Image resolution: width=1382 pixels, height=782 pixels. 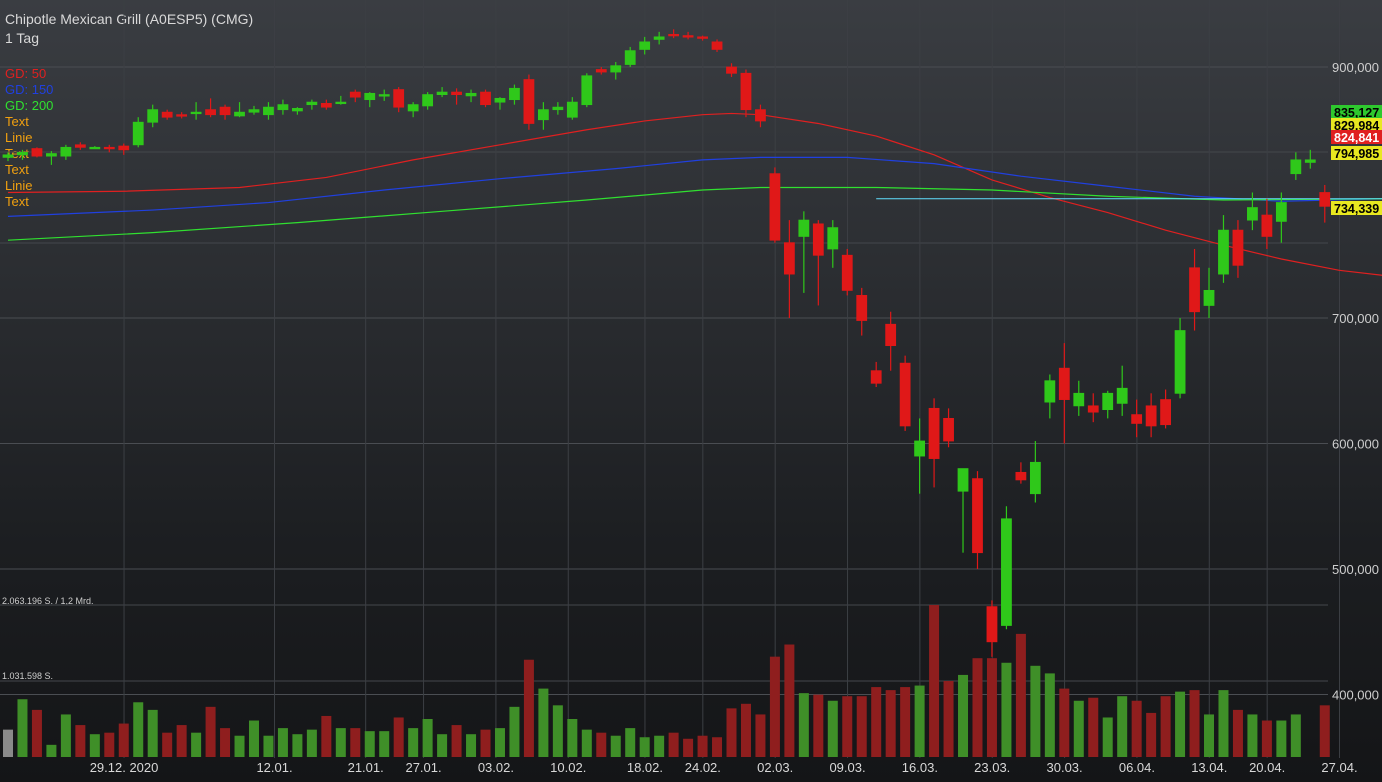 What do you see at coordinates (1356, 138) in the screenshot?
I see `price-tag-label: 824,841` at bounding box center [1356, 138].